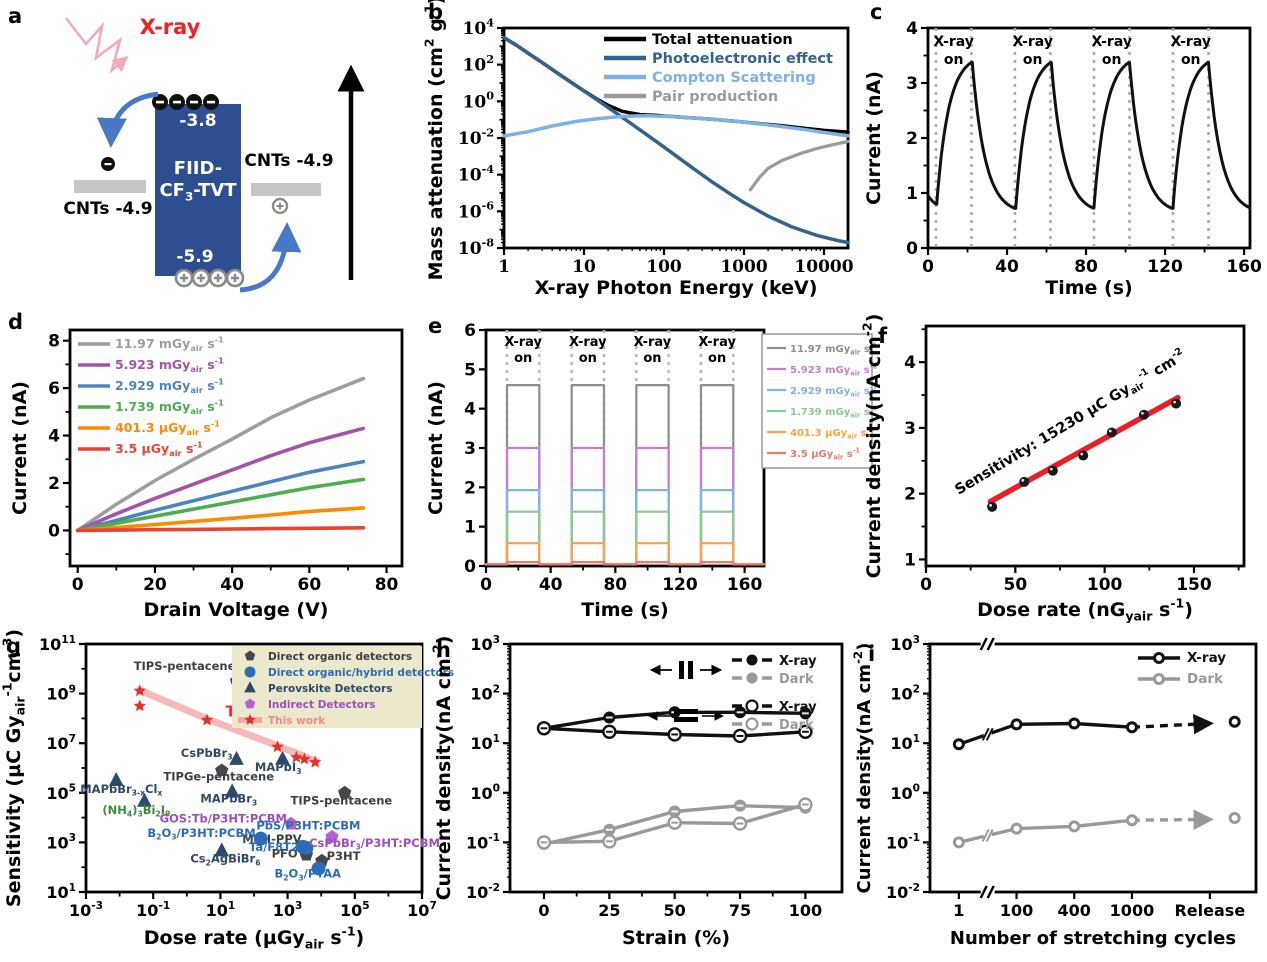 The width and height of the screenshot is (1267, 962). I want to click on point-label: PbS/P3HT:PCBM, so click(308, 826).